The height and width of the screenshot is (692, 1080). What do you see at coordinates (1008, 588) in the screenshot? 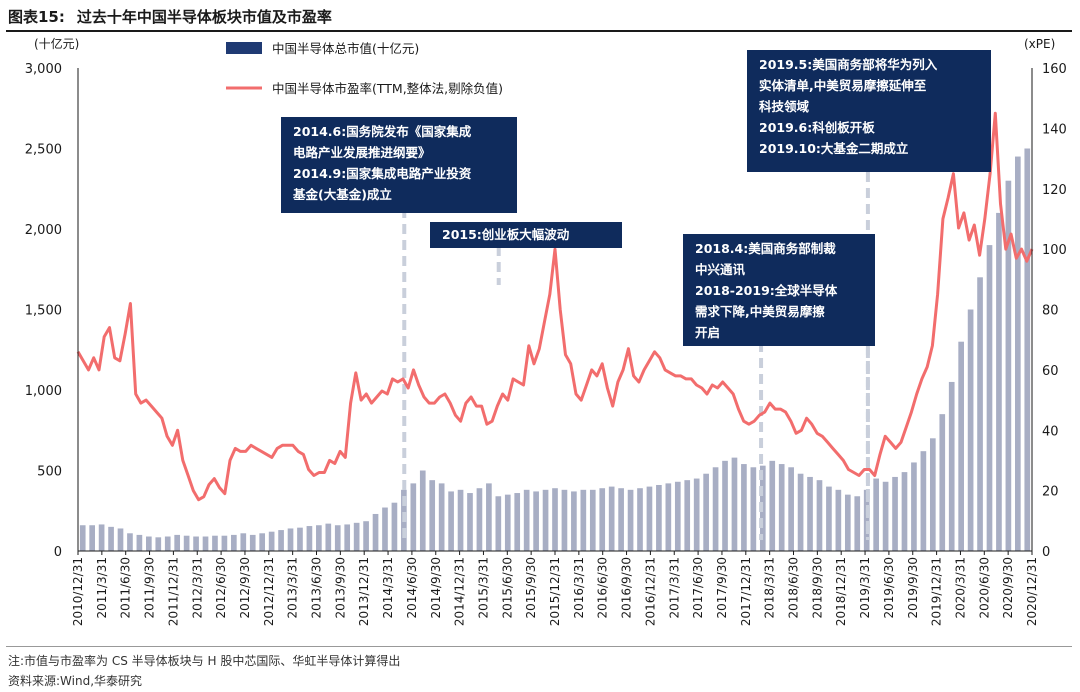
I see `x-tick-label: 2020/9/30` at bounding box center [1008, 588].